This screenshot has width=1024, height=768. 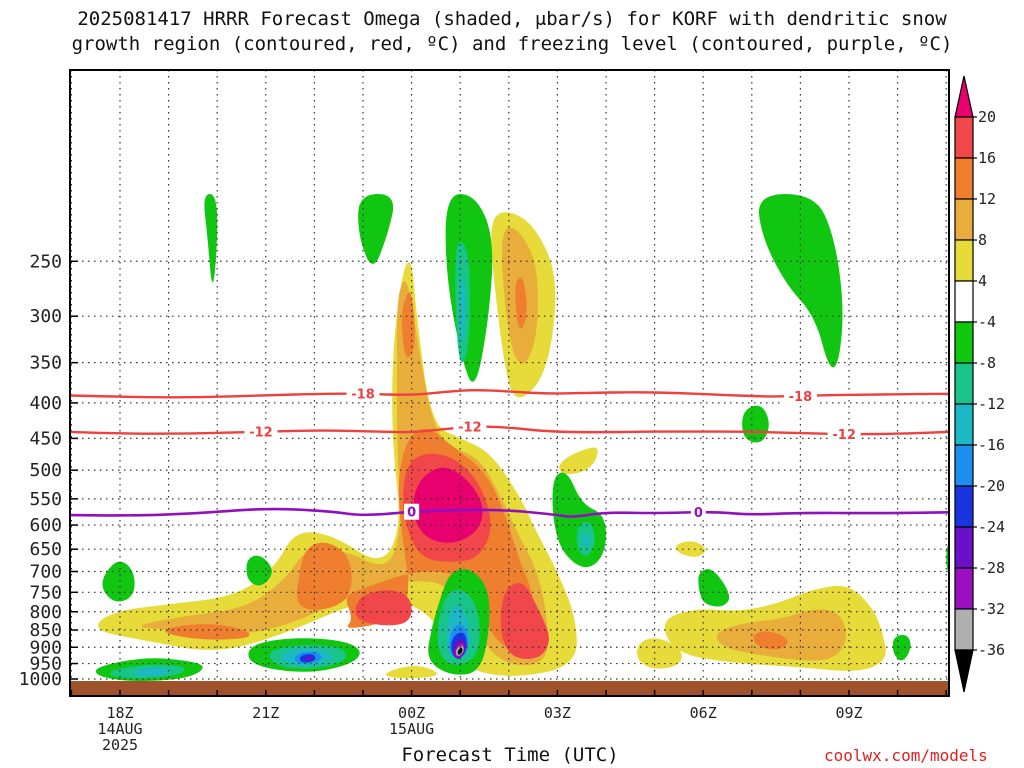 What do you see at coordinates (411, 729) in the screenshot?
I see `x-tick-label: 15AUG` at bounding box center [411, 729].